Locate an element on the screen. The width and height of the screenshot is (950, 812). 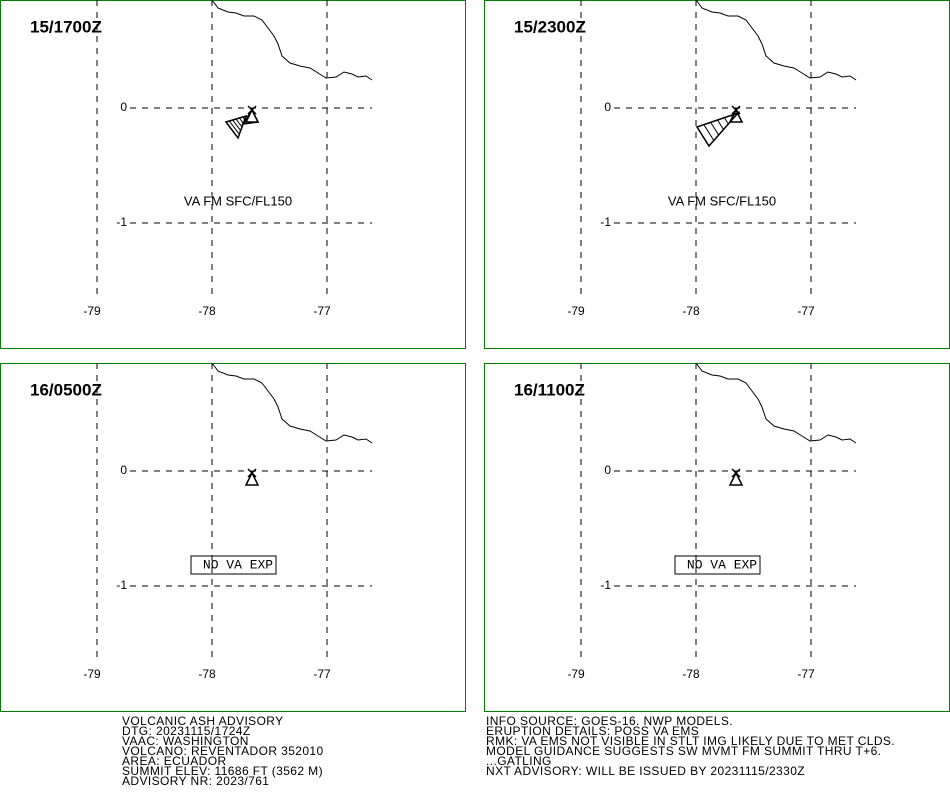
advisory-line: DTG: 20231115/1724Z is located at coordinates (186, 731).